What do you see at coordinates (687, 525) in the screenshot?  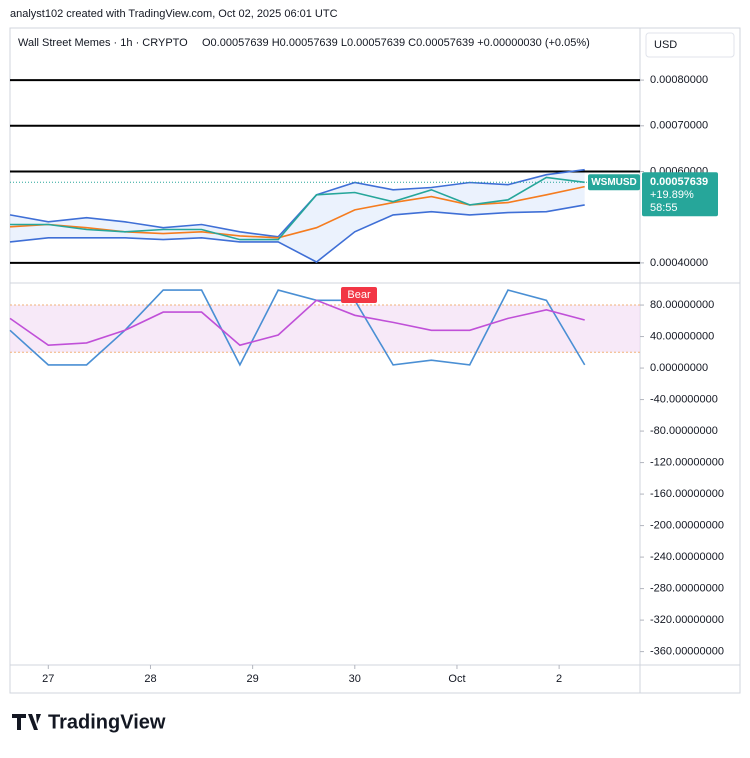 I see `y-tick-label: -200.00000000` at bounding box center [687, 525].